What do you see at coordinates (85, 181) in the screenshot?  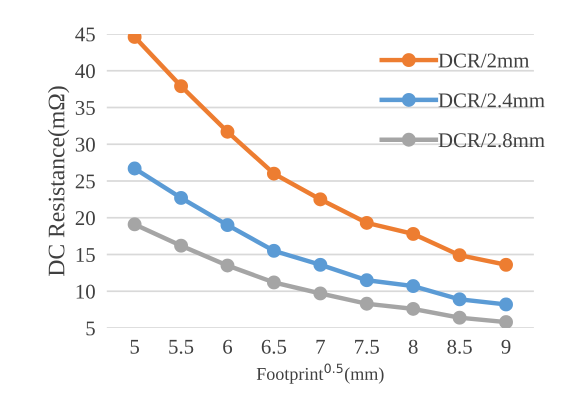 I see `y-tick-label: 25` at bounding box center [85, 181].